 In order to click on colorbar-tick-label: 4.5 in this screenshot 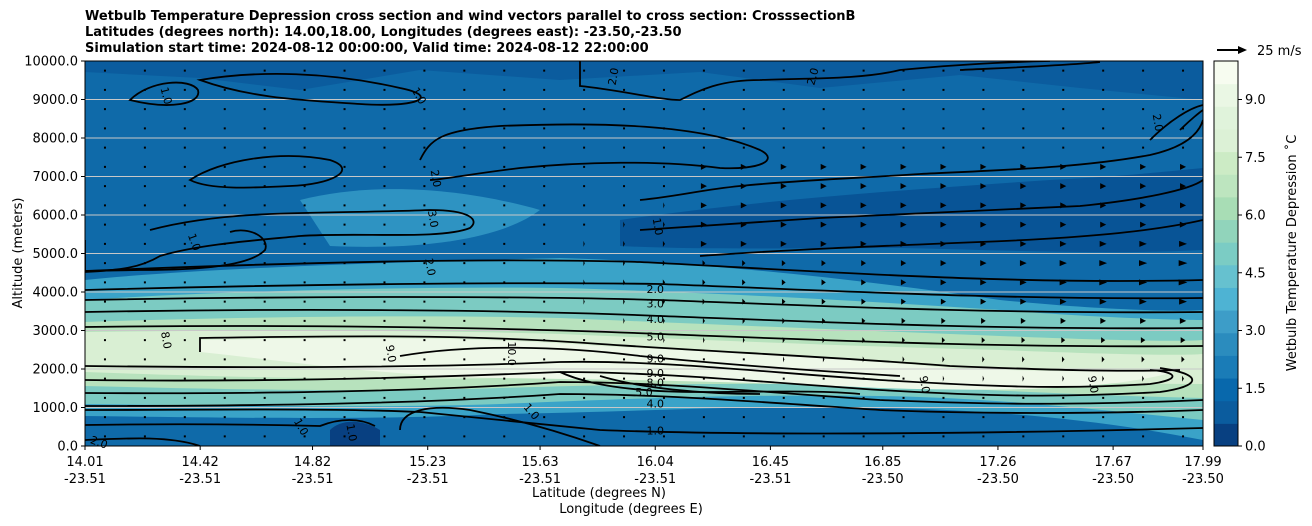, I will do `click(1255, 273)`.